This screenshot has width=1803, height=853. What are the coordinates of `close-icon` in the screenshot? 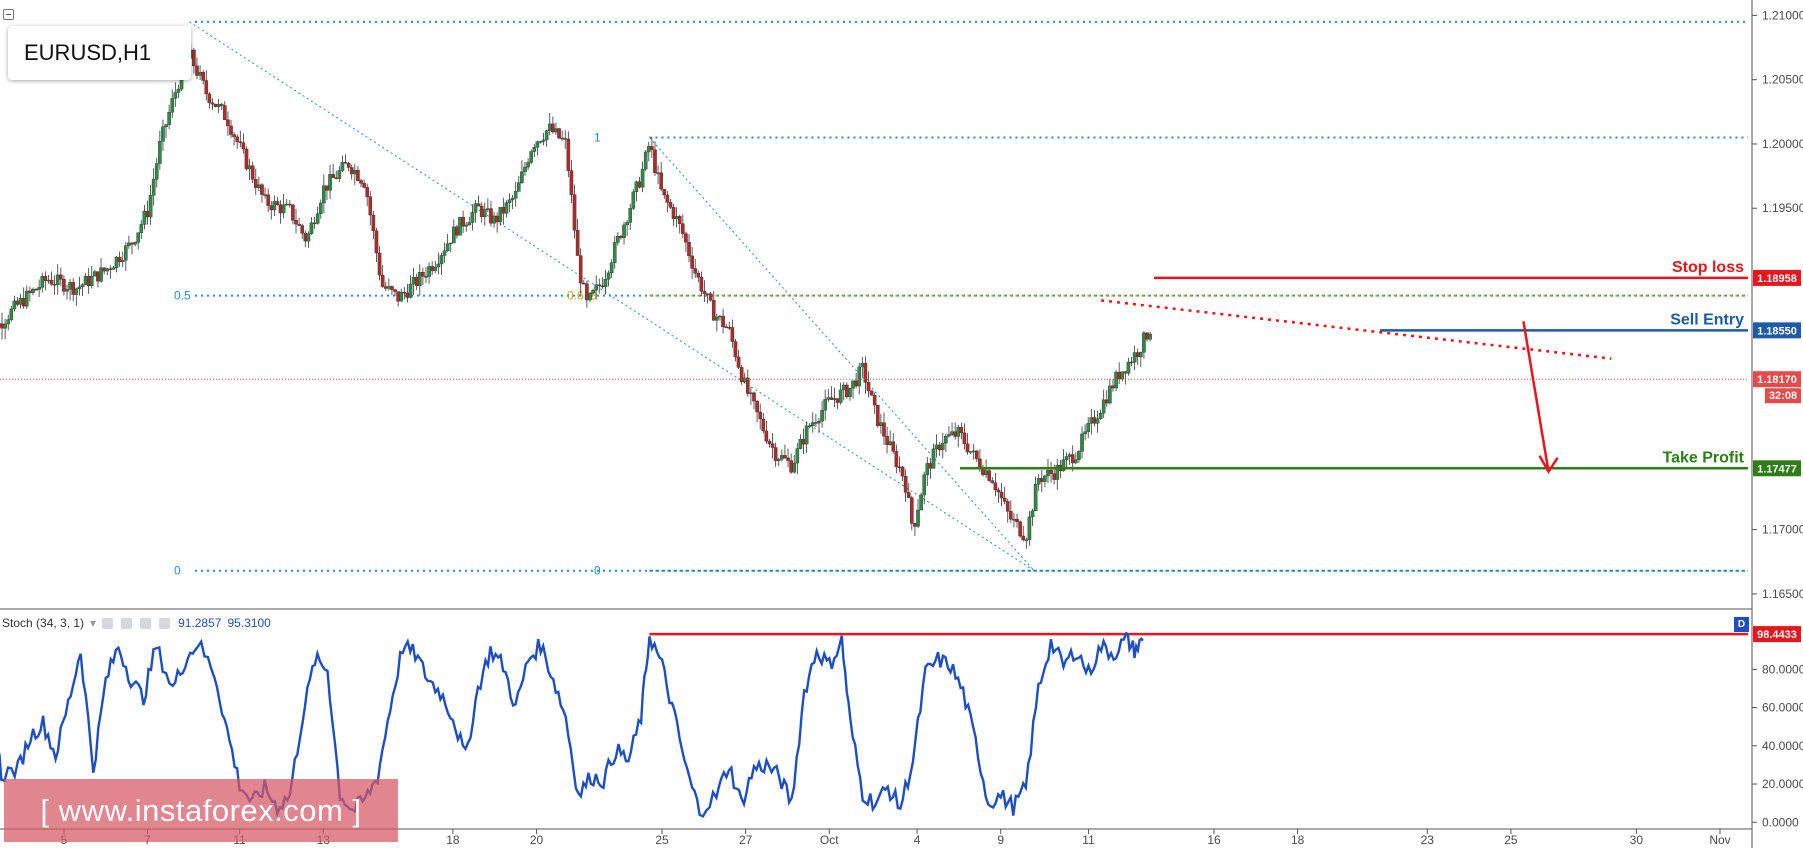 It's located at (165, 623).